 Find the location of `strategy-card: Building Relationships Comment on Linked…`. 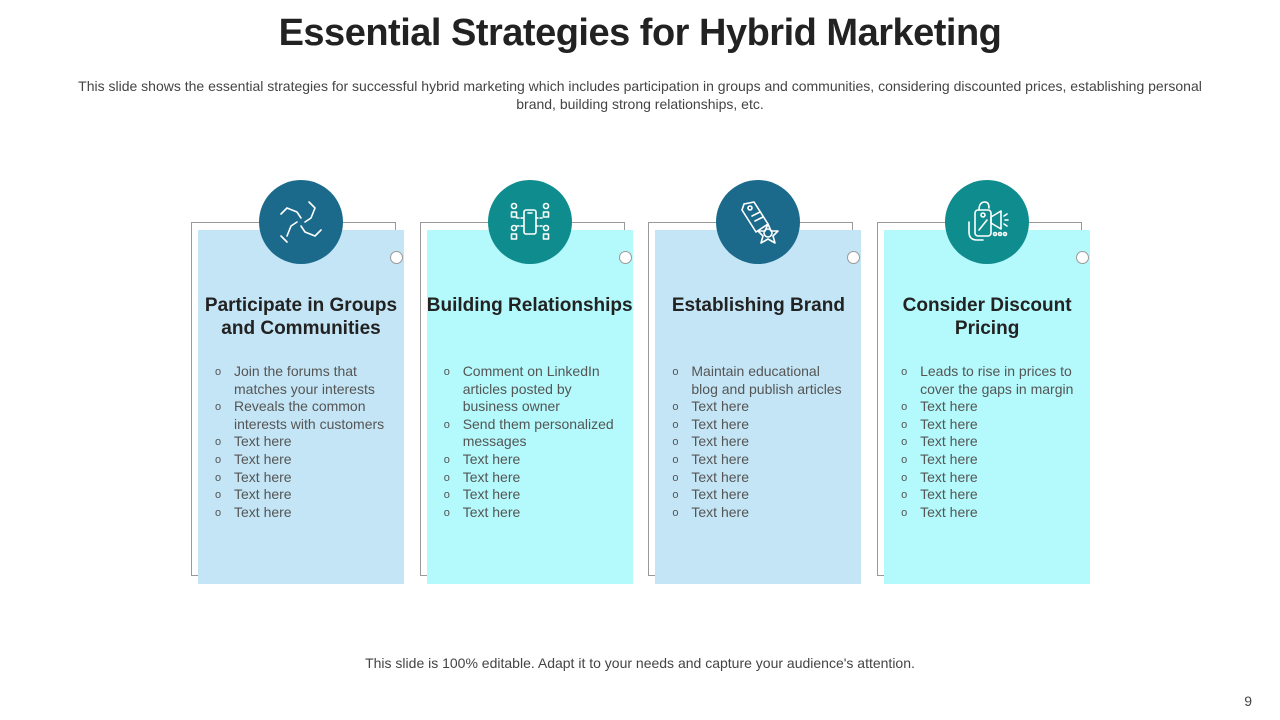

strategy-card: Building Relationships Comment on Linked… is located at coordinates (527, 385).